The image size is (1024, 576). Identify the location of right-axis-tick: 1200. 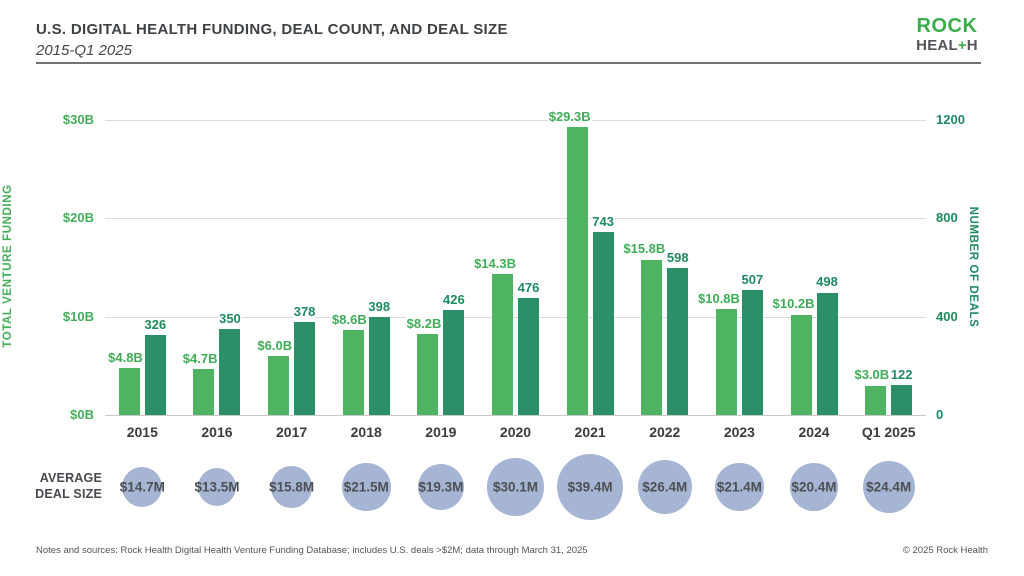
(950, 119).